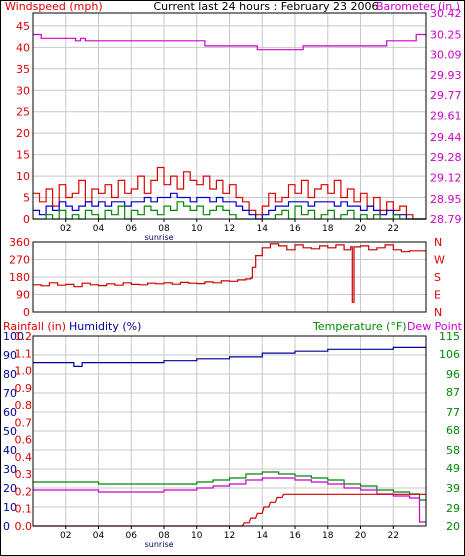 This screenshot has height=556, width=465. What do you see at coordinates (393, 536) in the screenshot?
I see `x-tick-label-22: 22` at bounding box center [393, 536].